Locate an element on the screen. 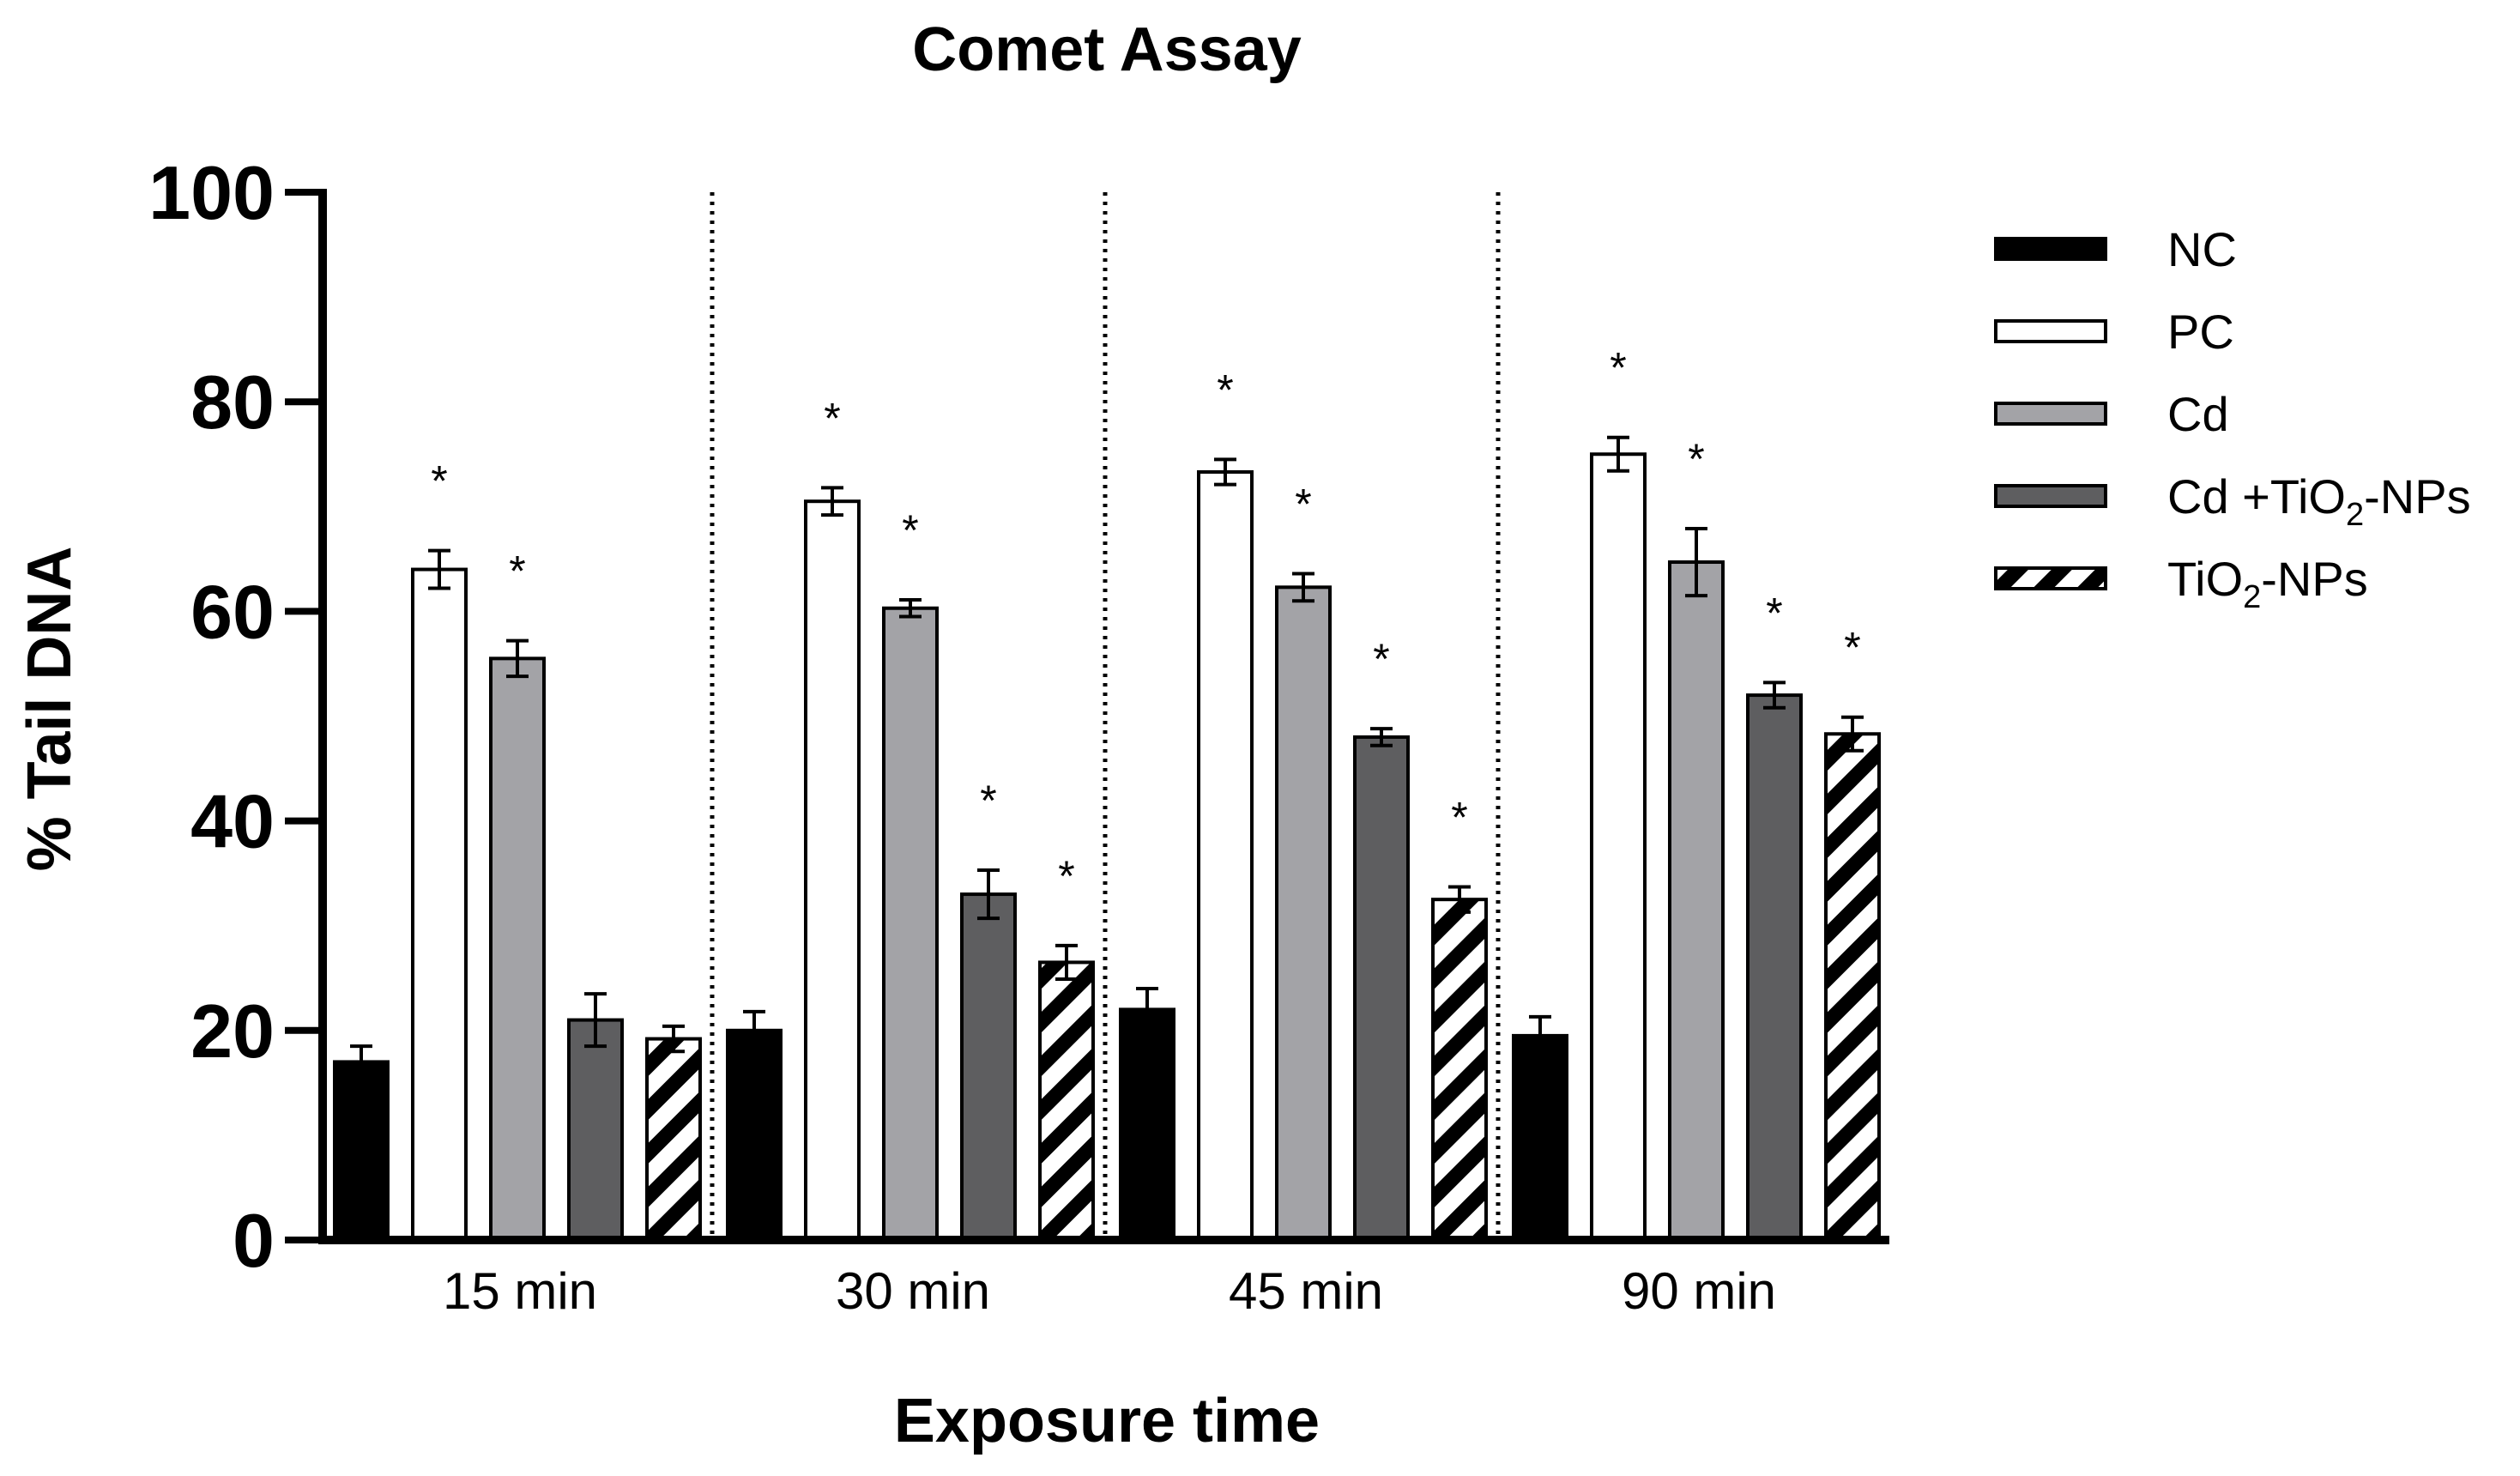 The height and width of the screenshot is (1476, 2520). x-tick-label: 45 min is located at coordinates (1306, 1291).